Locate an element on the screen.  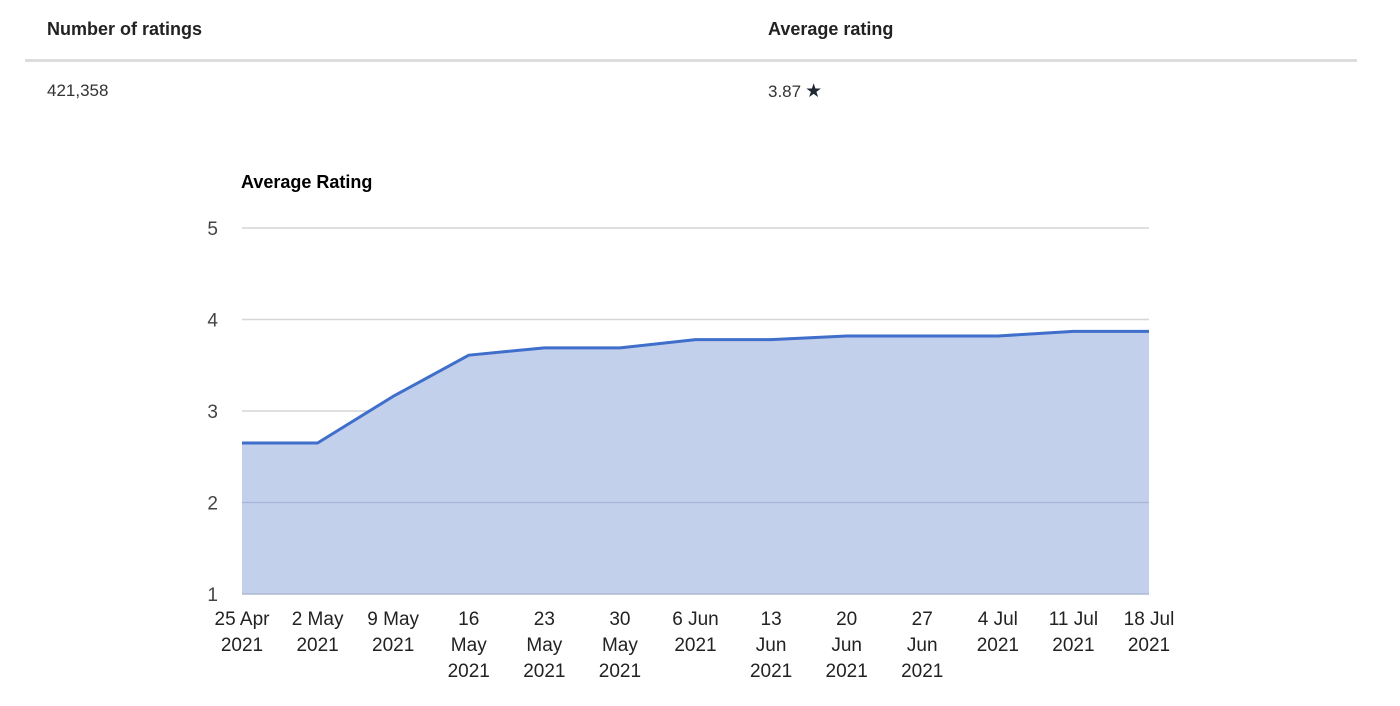
x-tick-label: 16 is located at coordinates (468, 619).